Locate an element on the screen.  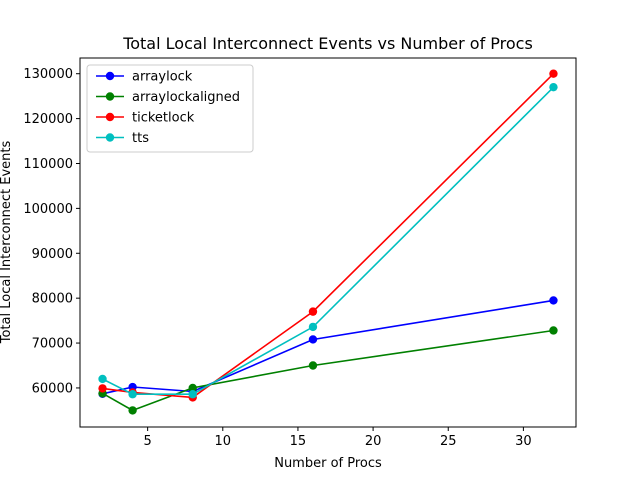
x-tick-label: 5 is located at coordinates (147, 441).